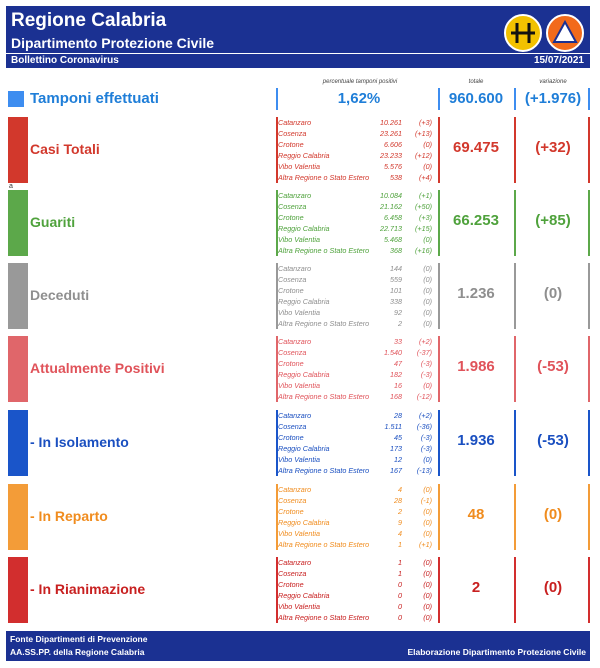  Describe the element at coordinates (398, 312) in the screenshot. I see `province-value: 92` at that location.